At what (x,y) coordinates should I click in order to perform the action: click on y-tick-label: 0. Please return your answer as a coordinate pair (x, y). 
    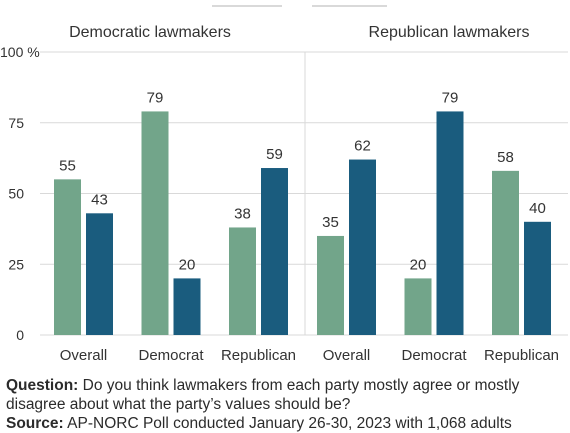
    Looking at the image, I should click on (20, 335).